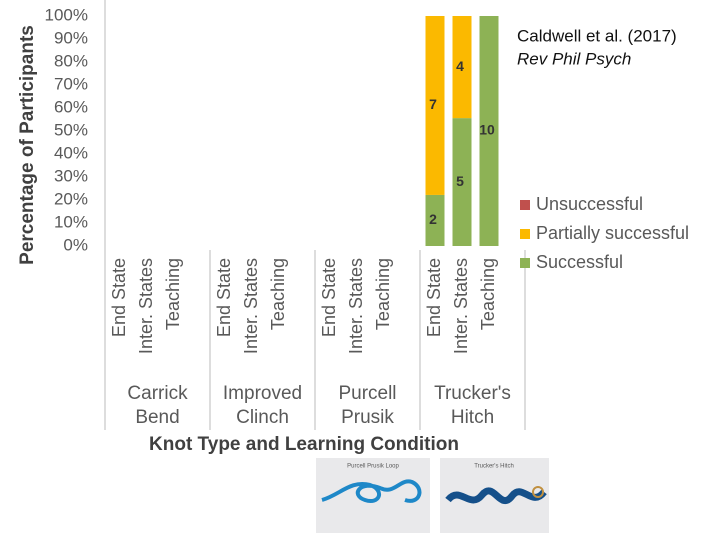  Describe the element at coordinates (71, 175) in the screenshot. I see `y-tick-label: 30%` at that location.